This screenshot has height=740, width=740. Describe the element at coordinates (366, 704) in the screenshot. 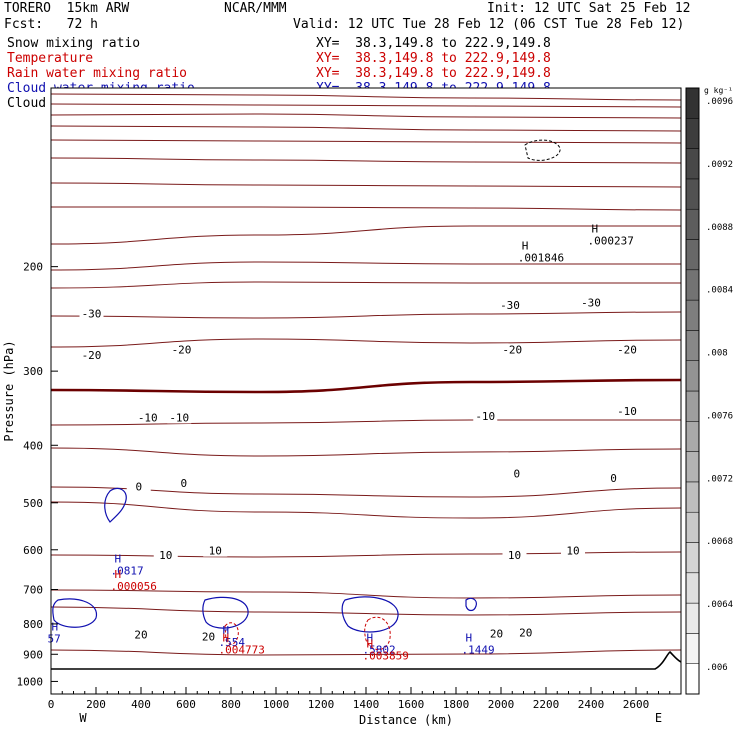

I see `x-tick-label: 1400` at that location.